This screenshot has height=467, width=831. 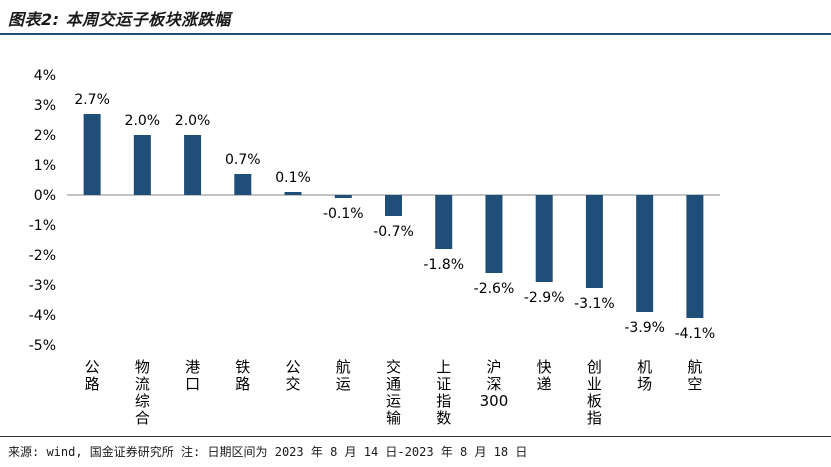 I want to click on y-tick-label: 0%, so click(x=45, y=196).